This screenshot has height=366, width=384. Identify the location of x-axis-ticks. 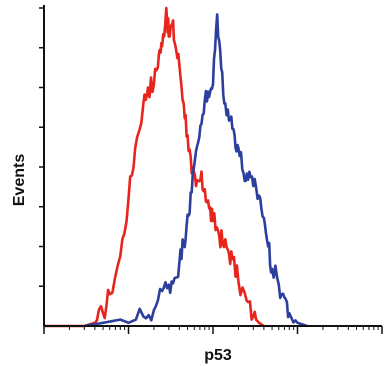
(213, 330).